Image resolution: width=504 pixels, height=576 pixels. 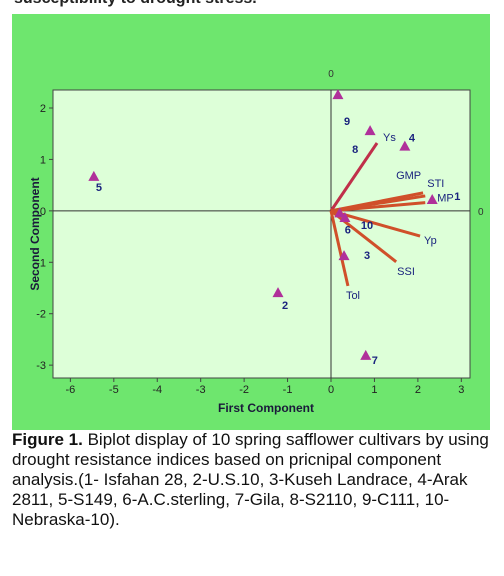 What do you see at coordinates (389, 138) in the screenshot?
I see `vector-label: Ys` at bounding box center [389, 138].